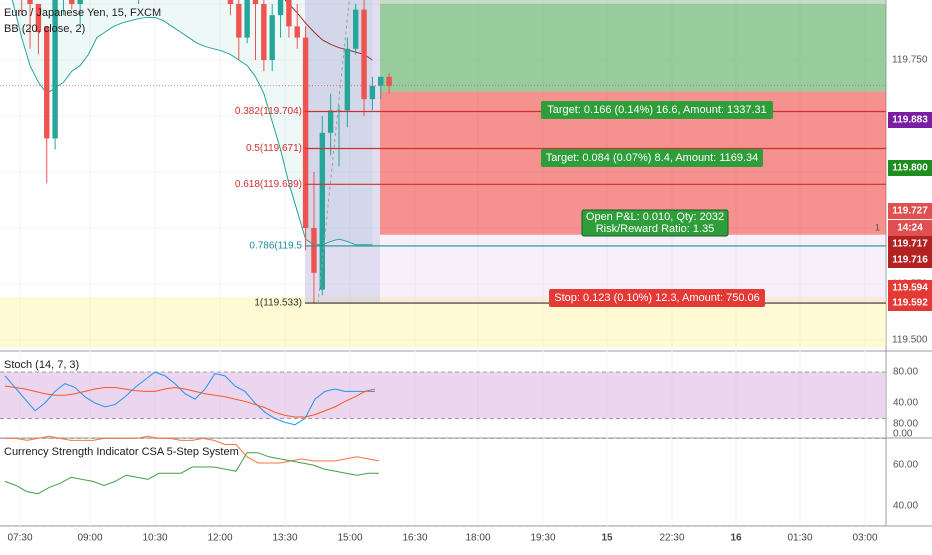 The height and width of the screenshot is (555, 932). What do you see at coordinates (328, 30) in the screenshot?
I see `bb-basis-line` at bounding box center [328, 30].